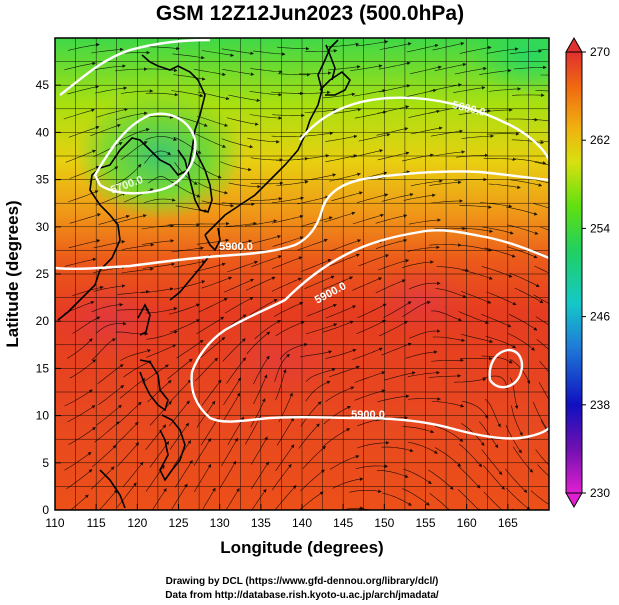 The height and width of the screenshot is (605, 619). Describe the element at coordinates (12, 273) in the screenshot. I see `y-axis-label: Latitude (degrees)` at that location.